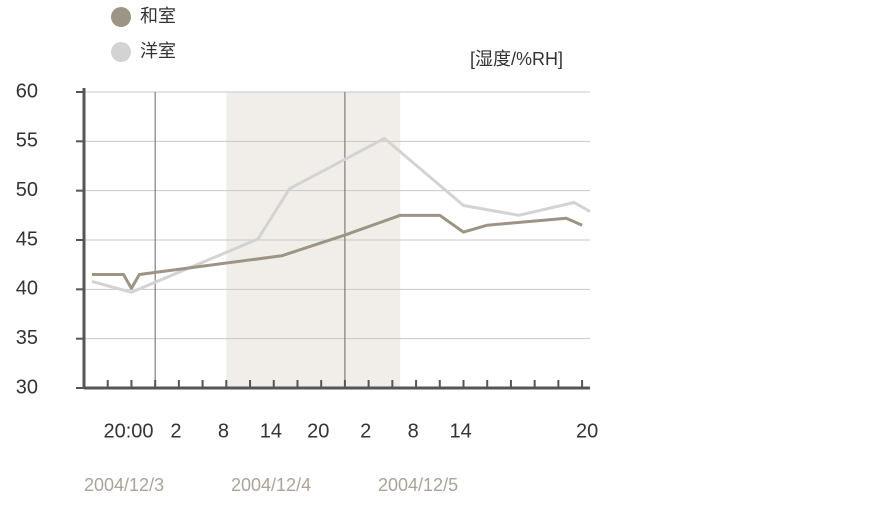  I want to click on unit-label: [湿度/%RH], so click(516, 59).